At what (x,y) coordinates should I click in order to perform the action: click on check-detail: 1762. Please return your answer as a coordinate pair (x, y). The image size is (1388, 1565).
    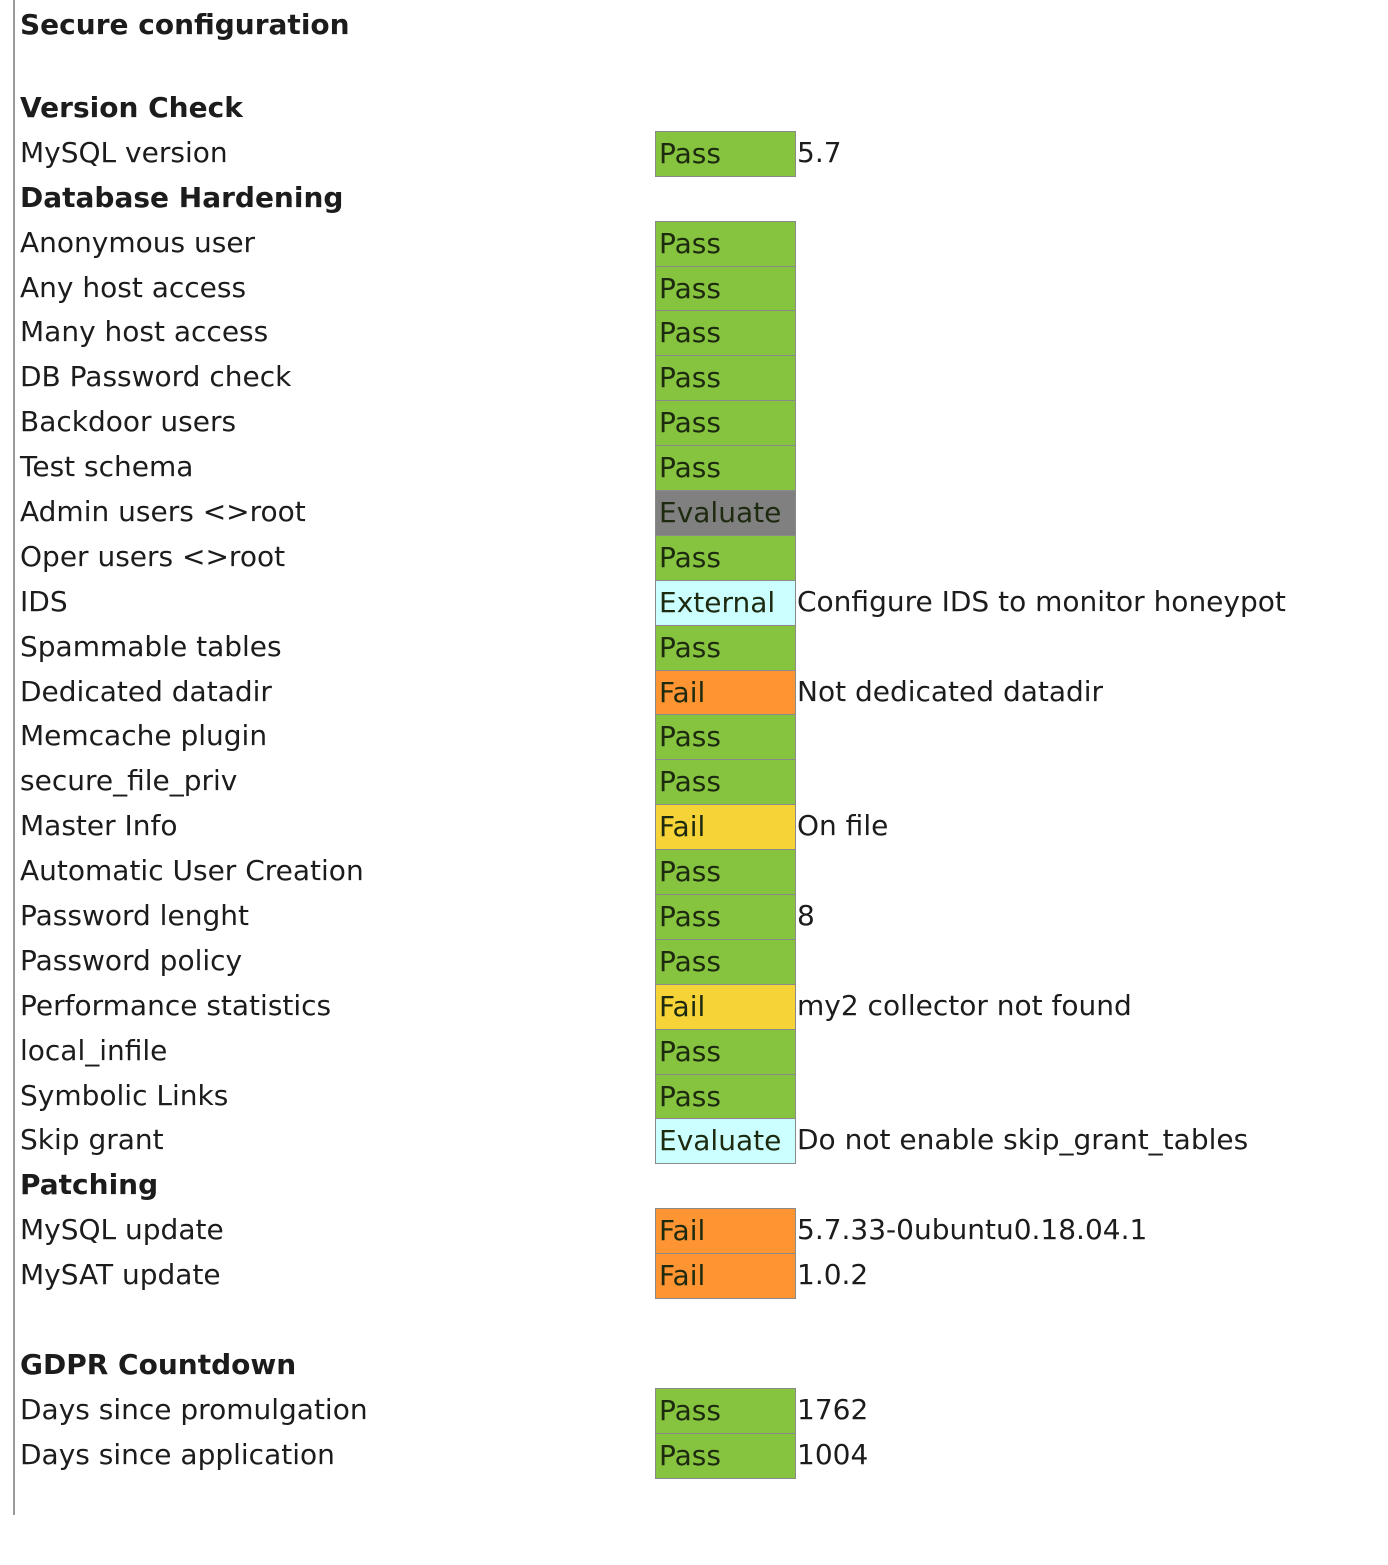
    Looking at the image, I should click on (833, 1409).